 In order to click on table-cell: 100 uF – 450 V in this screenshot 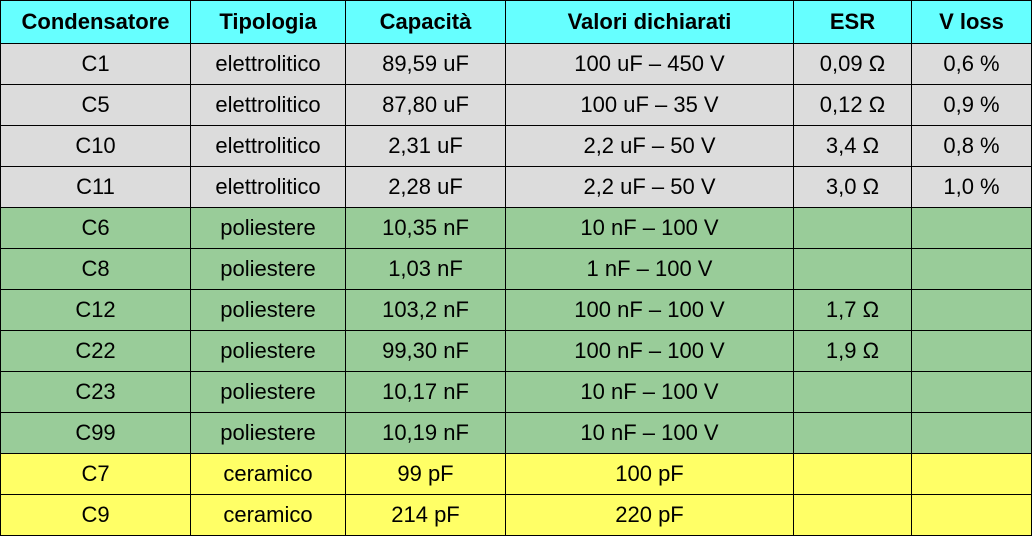, I will do `click(649, 64)`.